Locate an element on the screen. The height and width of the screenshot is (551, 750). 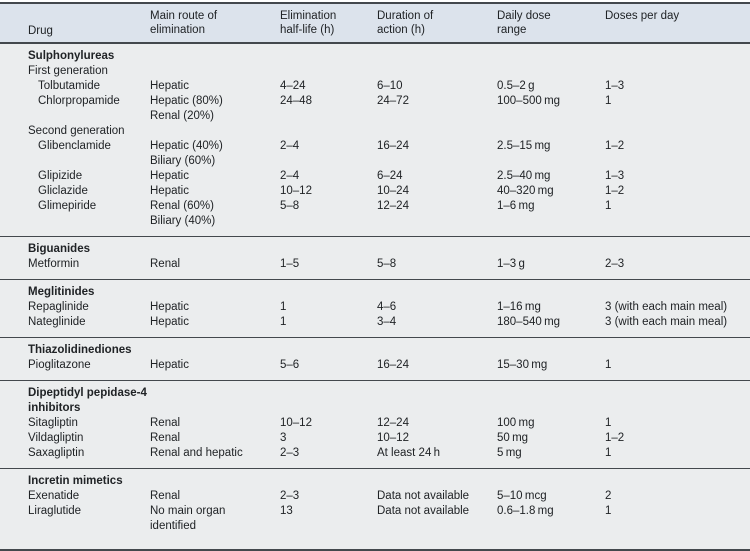
dose-cell: 5–10 mcg is located at coordinates (522, 496).